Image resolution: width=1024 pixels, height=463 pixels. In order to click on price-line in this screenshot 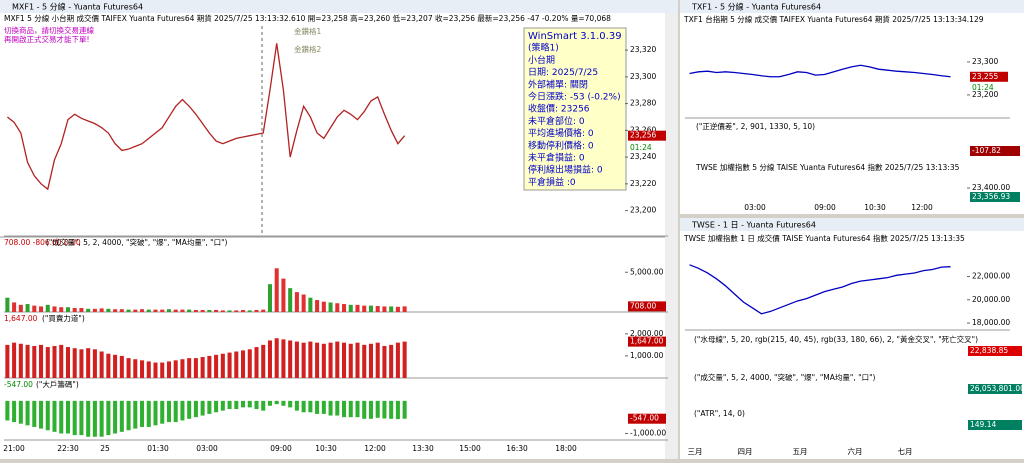, I will do `click(820, 71)`.